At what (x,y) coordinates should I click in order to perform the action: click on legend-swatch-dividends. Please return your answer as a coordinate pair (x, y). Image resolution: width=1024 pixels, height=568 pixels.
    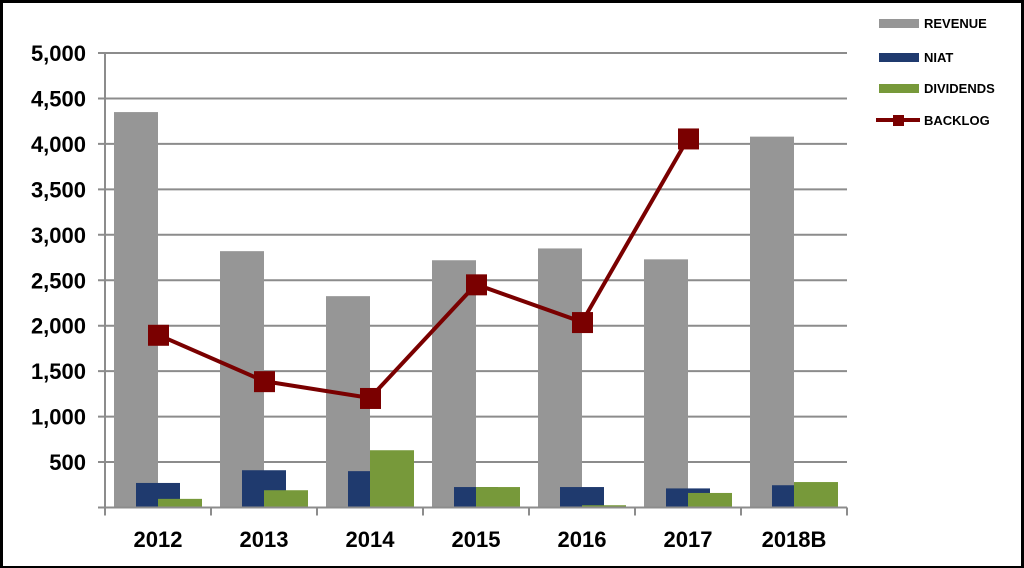
    Looking at the image, I should click on (899, 88).